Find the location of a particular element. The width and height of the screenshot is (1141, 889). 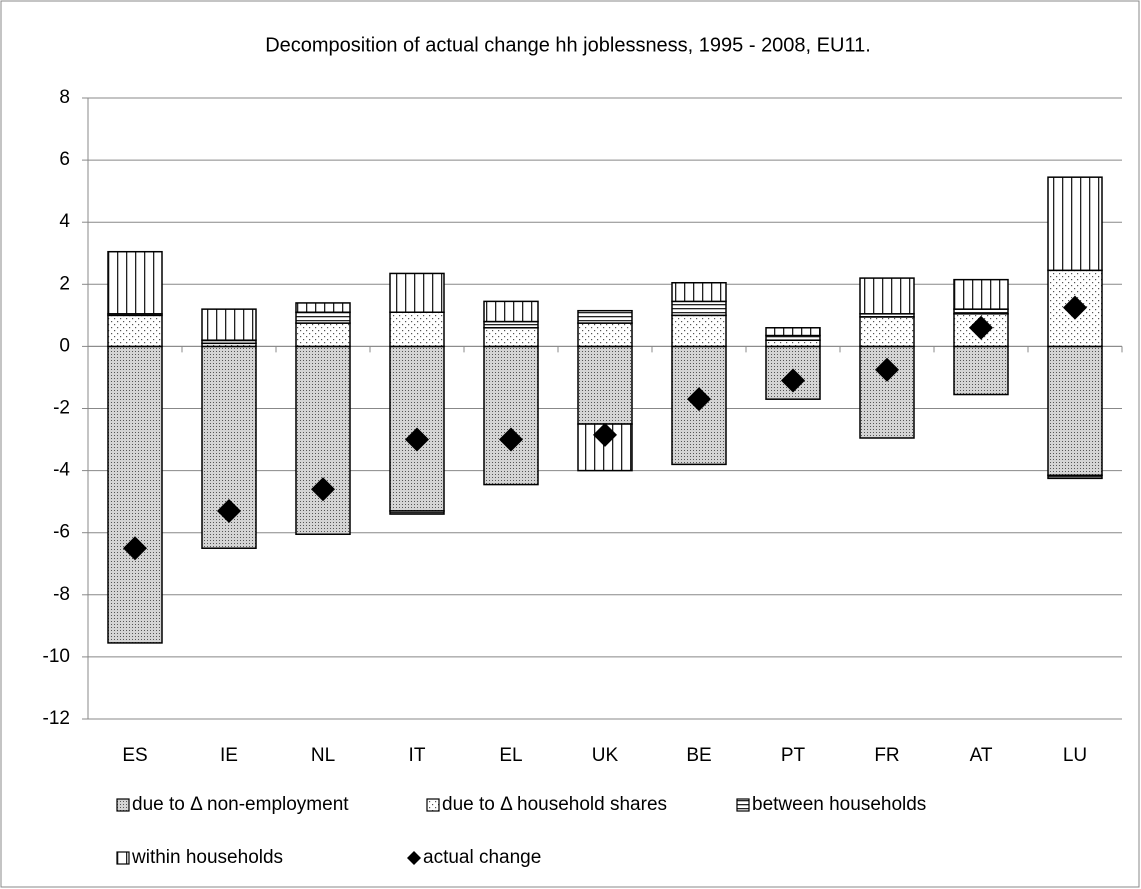

legend-label: actual change is located at coordinates (482, 857).